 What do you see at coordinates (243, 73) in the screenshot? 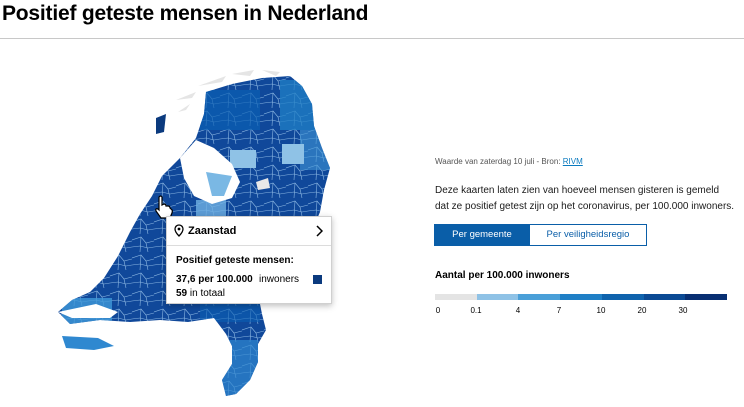
I see `island-ameland` at bounding box center [243, 73].